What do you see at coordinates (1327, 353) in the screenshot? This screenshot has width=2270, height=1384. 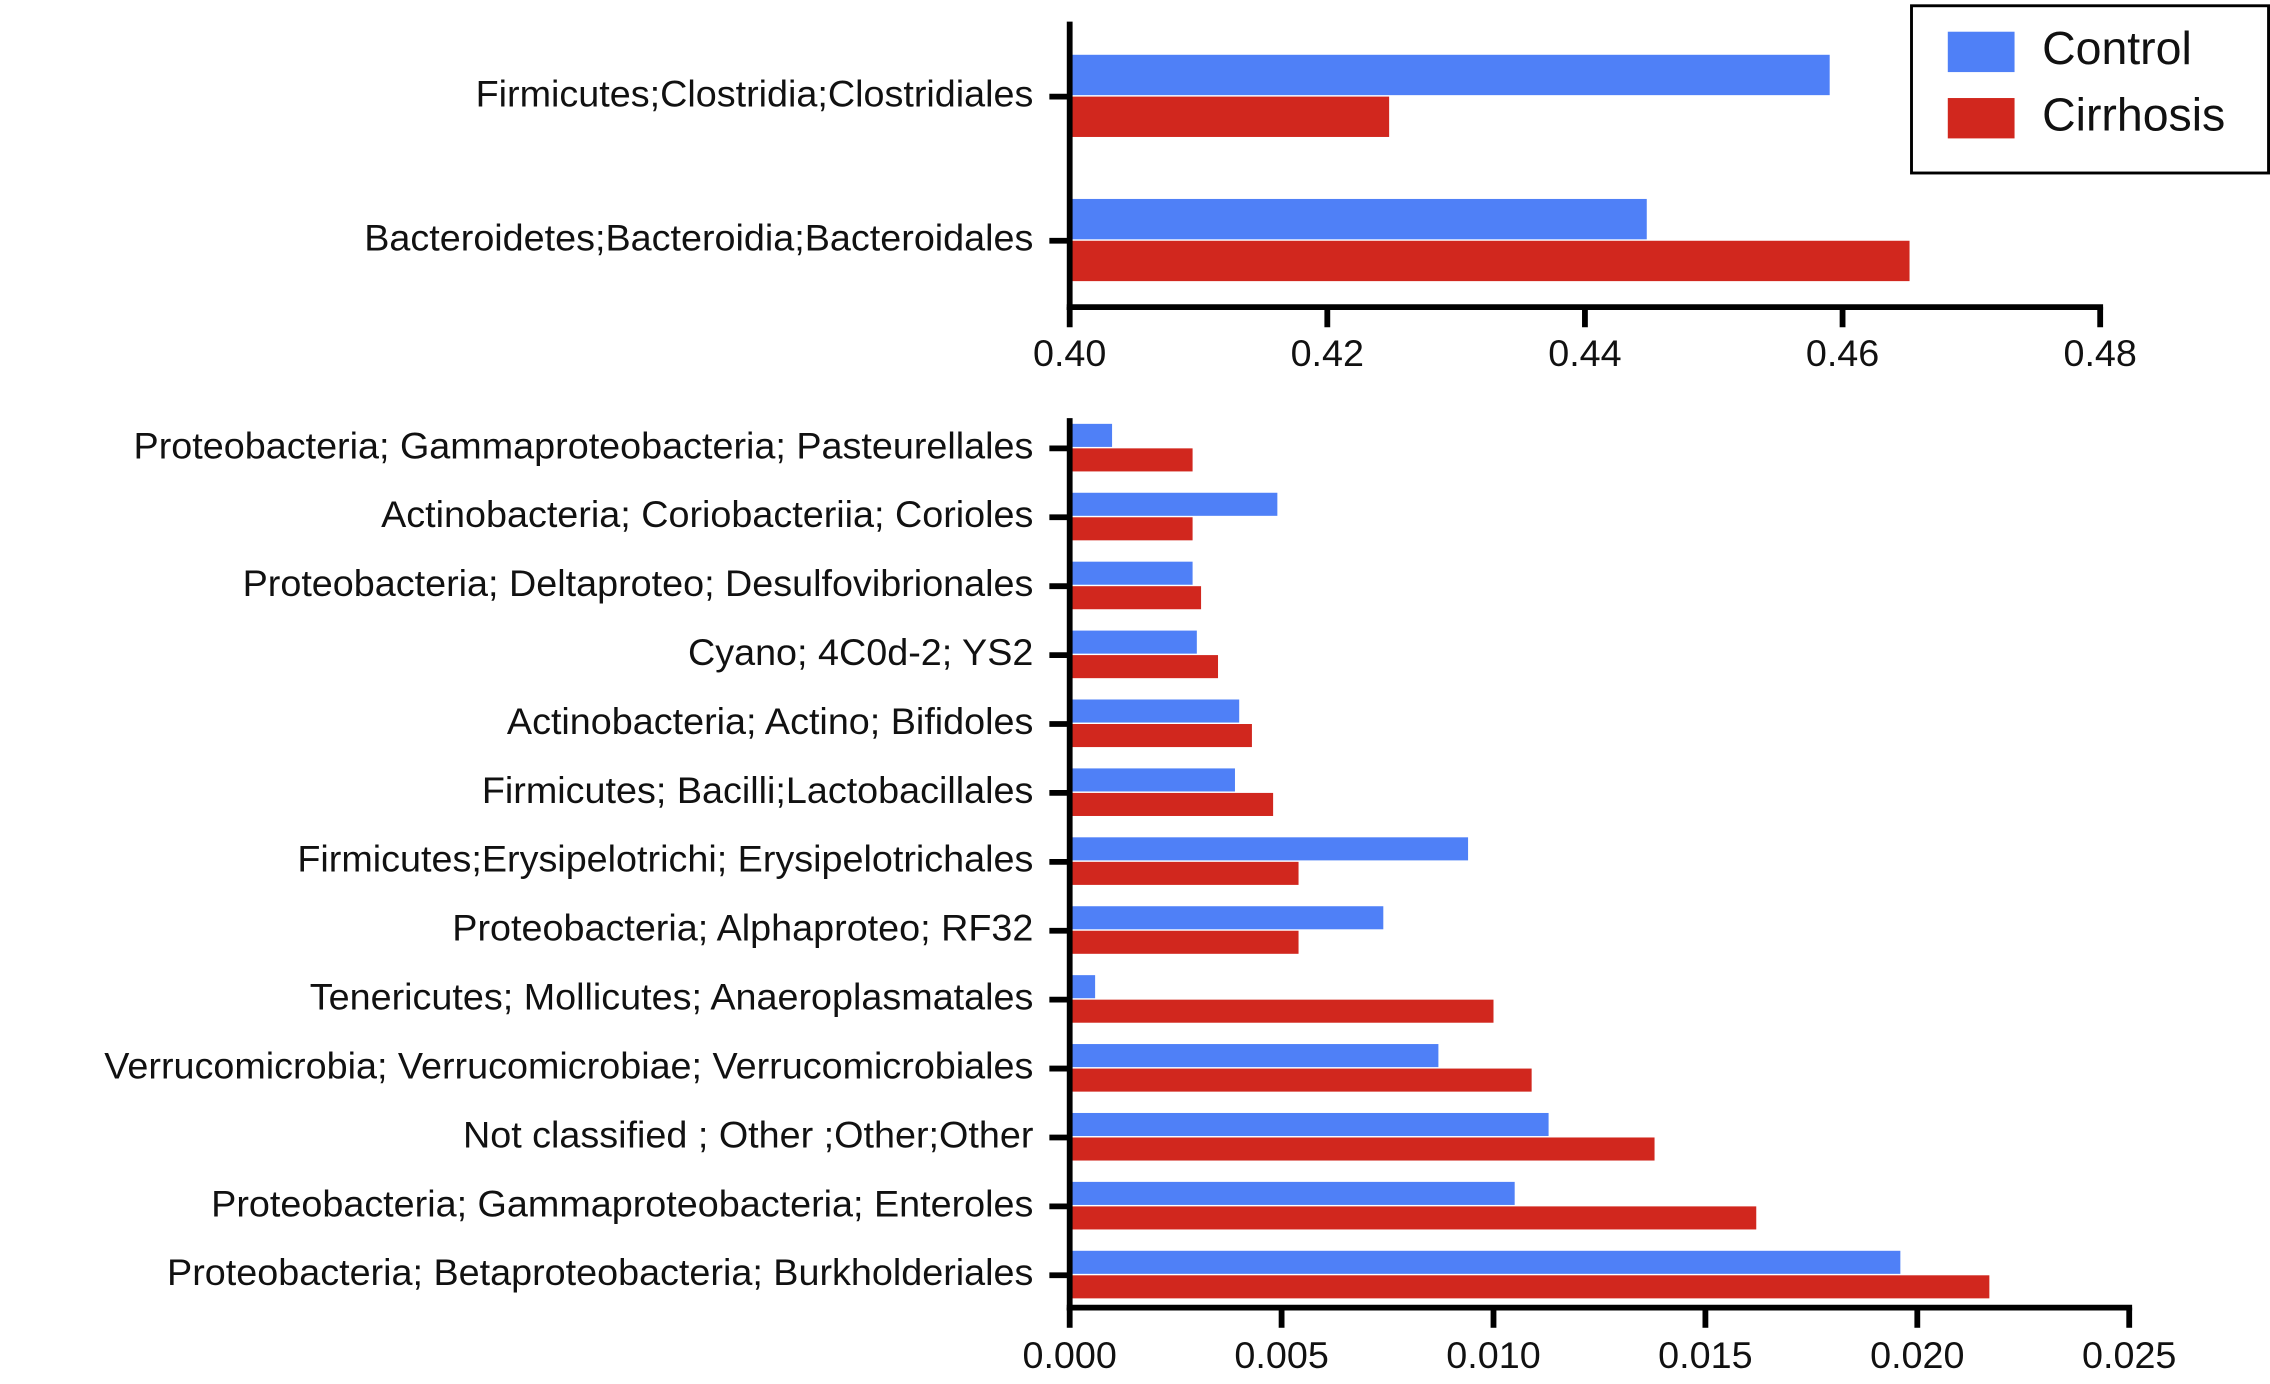 I see `x-tick-label: 0.42` at bounding box center [1327, 353].